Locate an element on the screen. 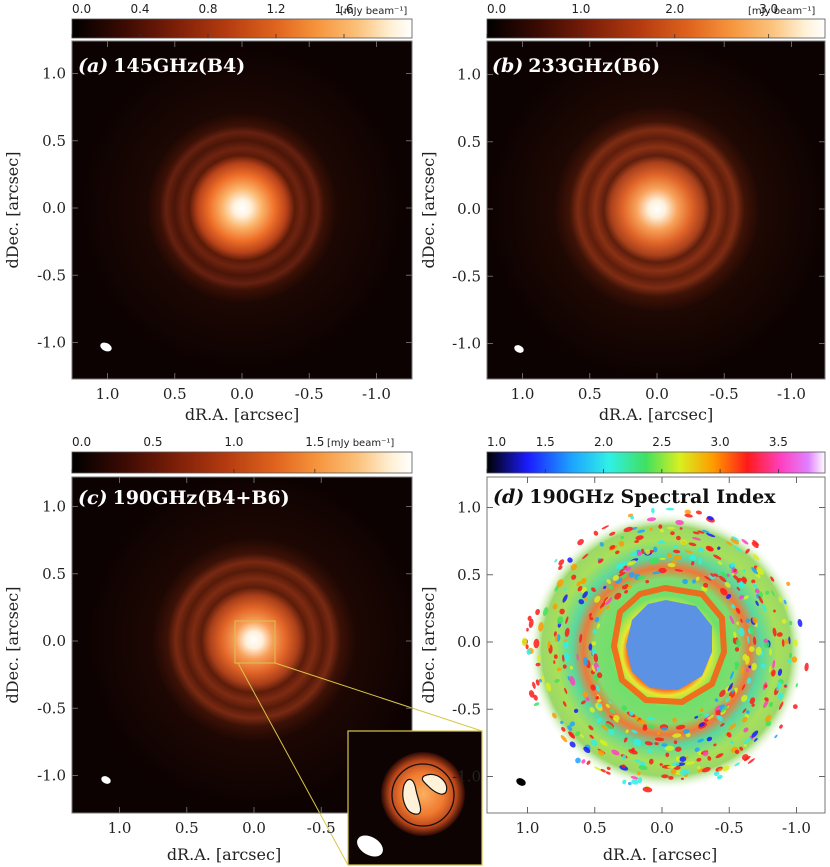 The image size is (830, 867). ylabel-a: dDec. [arcsec] is located at coordinates (12, 210).